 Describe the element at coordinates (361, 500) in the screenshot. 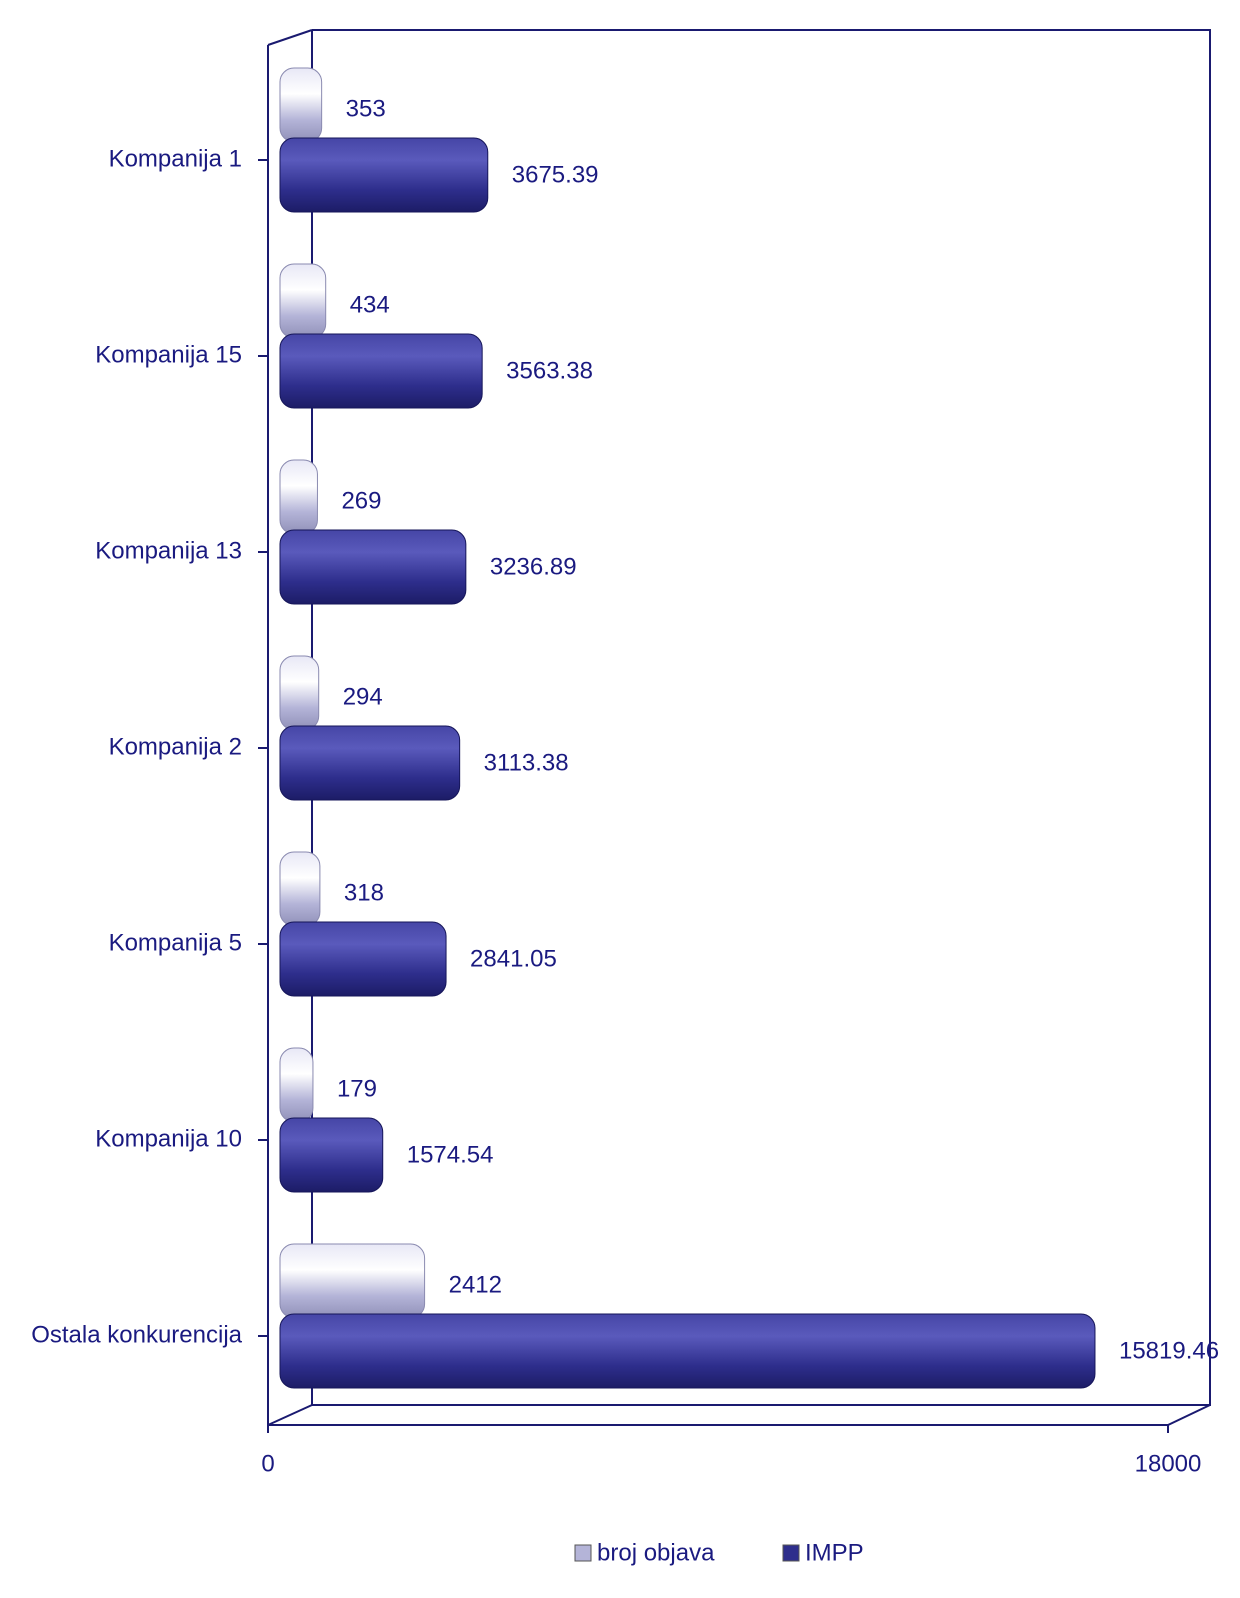

I see `data-label: 269` at that location.